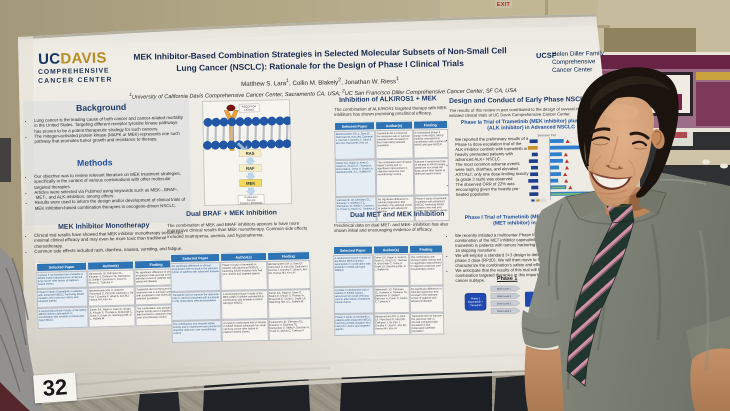 This screenshot has width=730, height=411. I want to click on svg-text: Survival, so click(251, 200).